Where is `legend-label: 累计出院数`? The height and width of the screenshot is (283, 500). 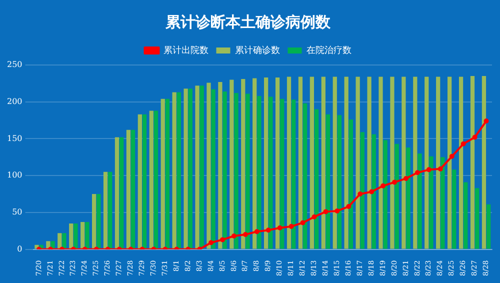
legend-label: 累计出院数 is located at coordinates (185, 50).